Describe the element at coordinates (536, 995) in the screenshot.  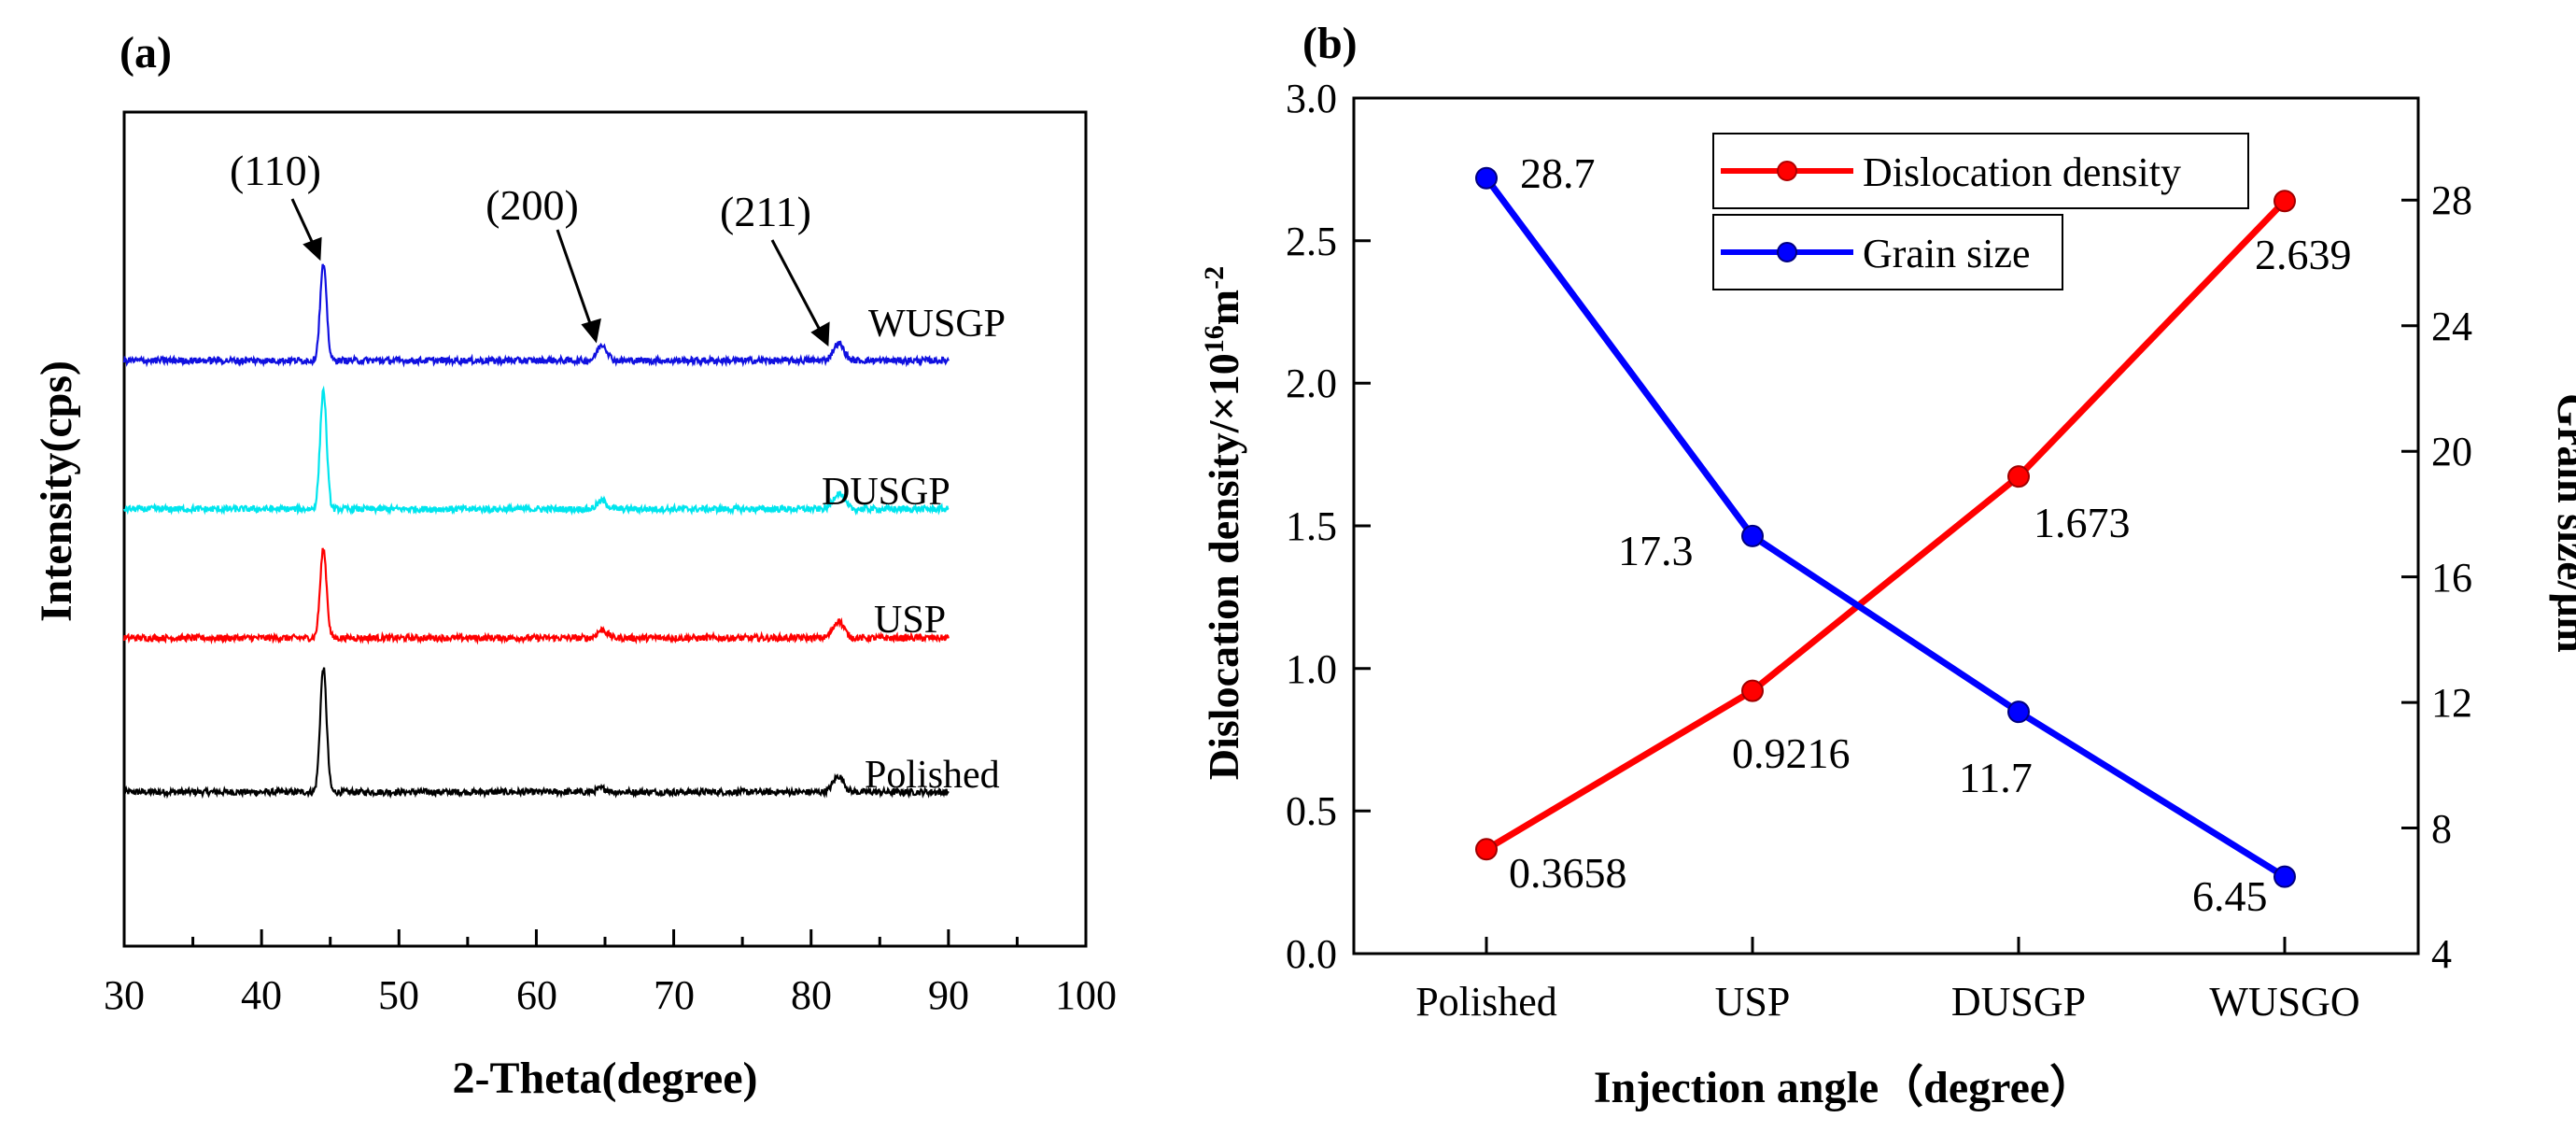
I see `x-tick-label: 60` at that location.